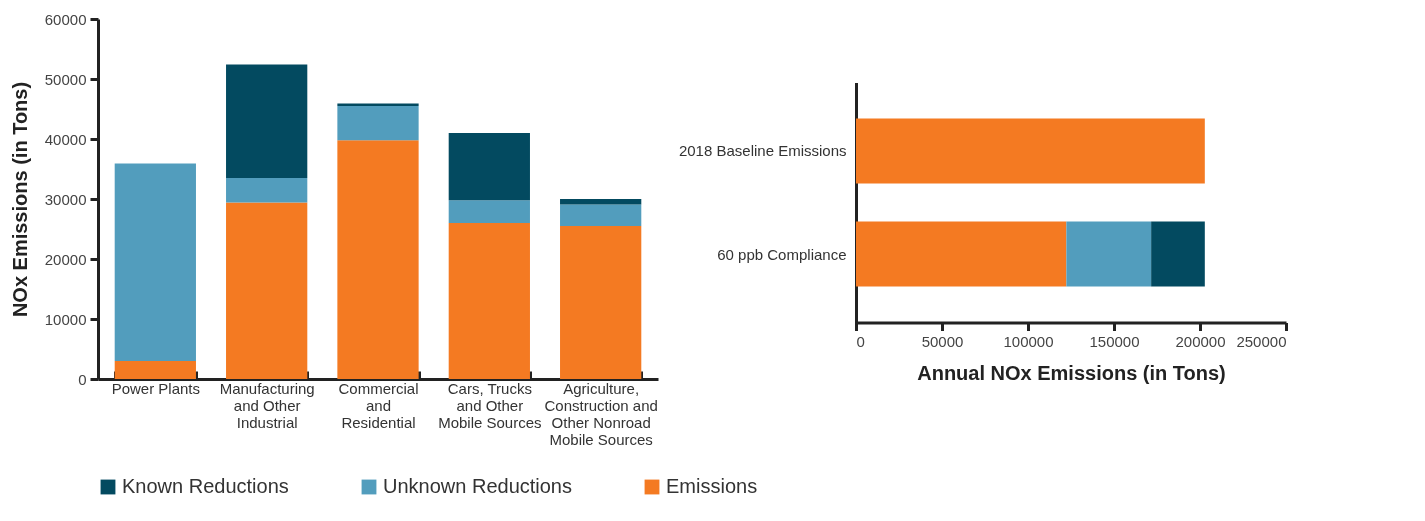 The width and height of the screenshot is (1425, 521). I want to click on y-tick-label: 60000, so click(65, 19).